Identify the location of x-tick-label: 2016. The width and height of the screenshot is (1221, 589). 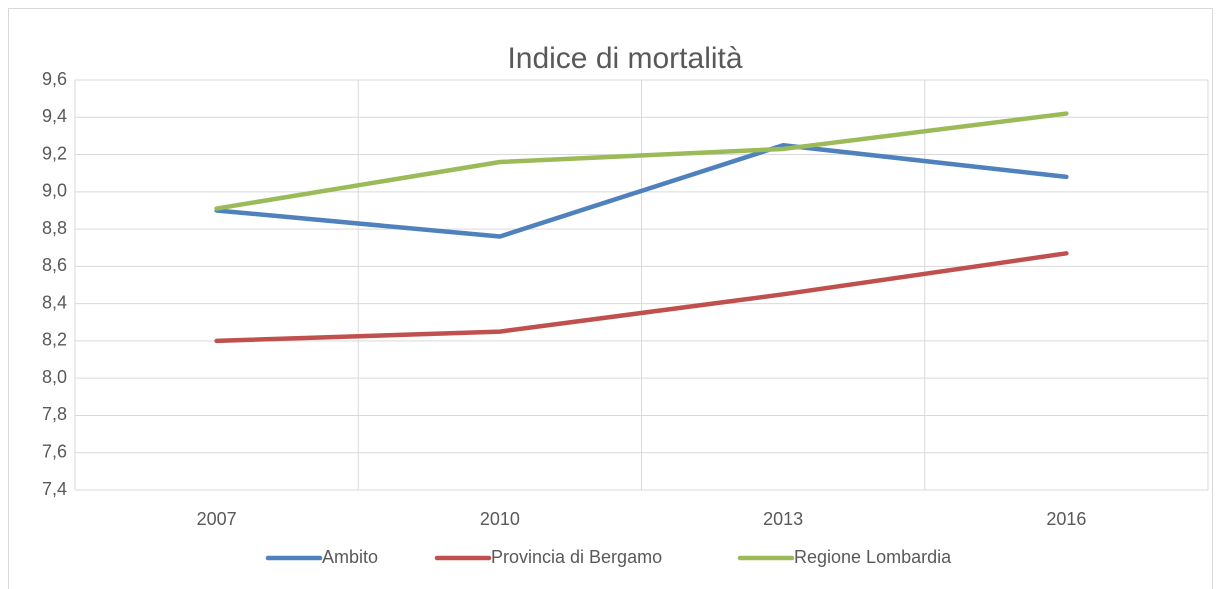
(1066, 519).